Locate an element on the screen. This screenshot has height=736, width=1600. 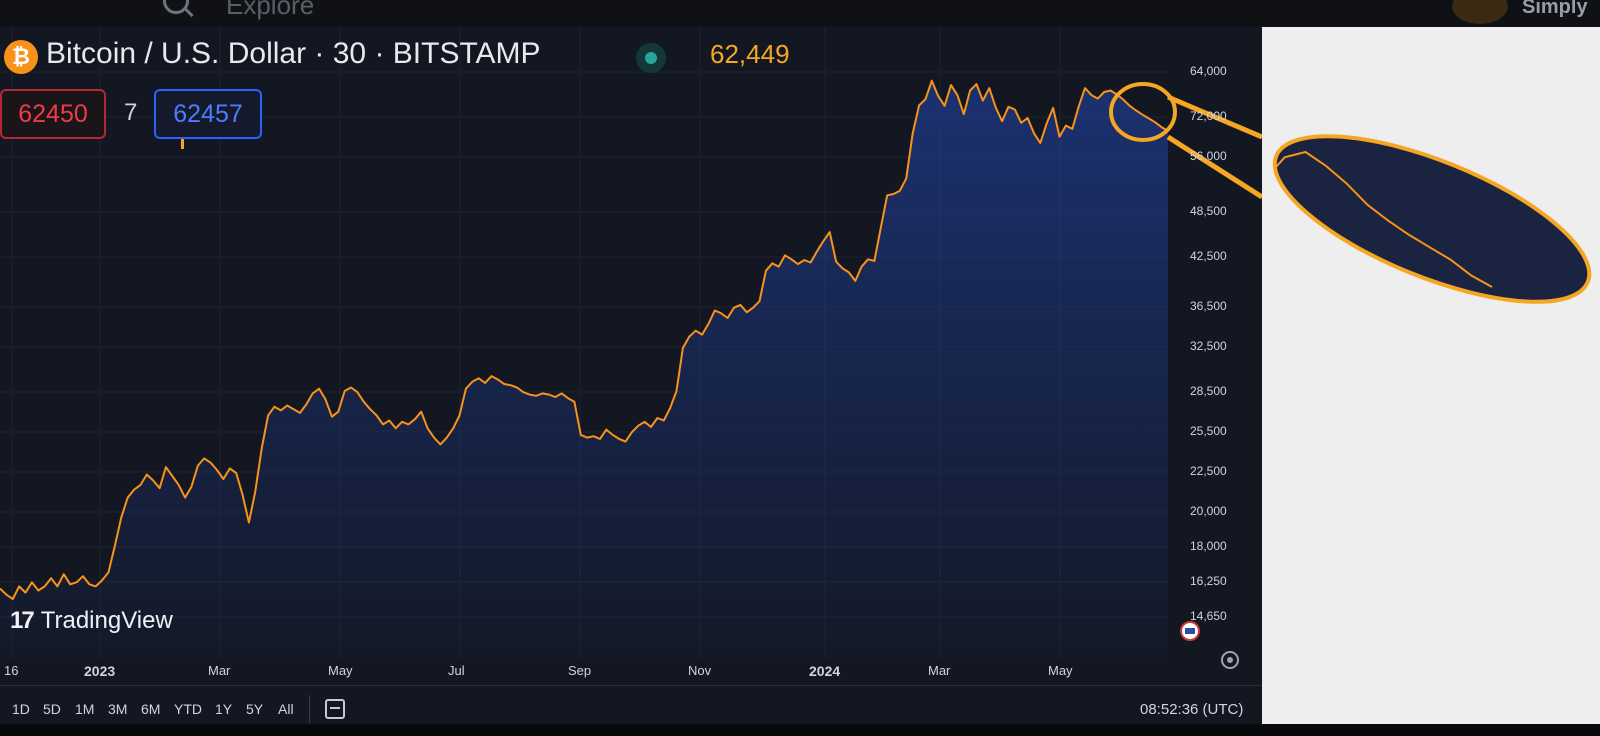
buy-button: 62457 is located at coordinates (208, 114).